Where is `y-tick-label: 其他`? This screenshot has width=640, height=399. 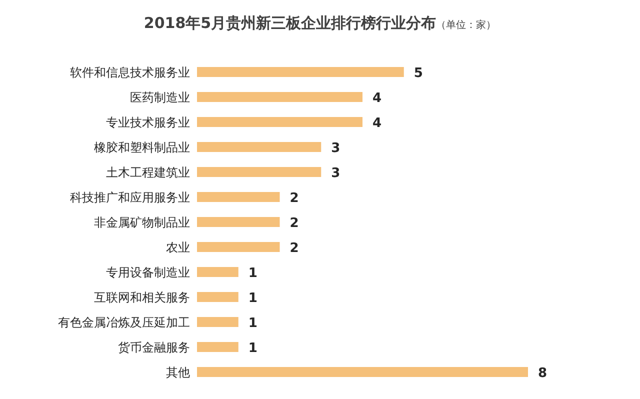 y-tick-label: 其他 is located at coordinates (178, 373).